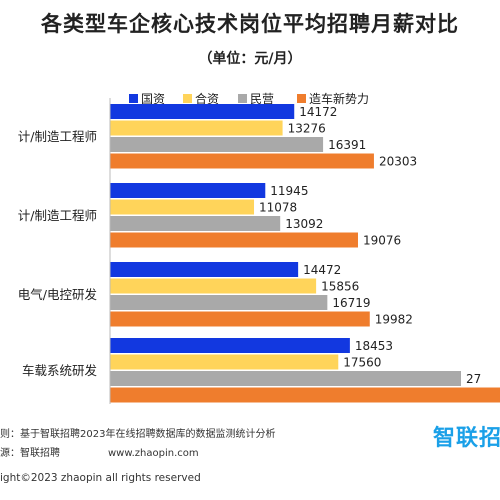 The image size is (500, 500). Describe the element at coordinates (398, 162) in the screenshot. I see `data-label-1-4: 20303` at that location.